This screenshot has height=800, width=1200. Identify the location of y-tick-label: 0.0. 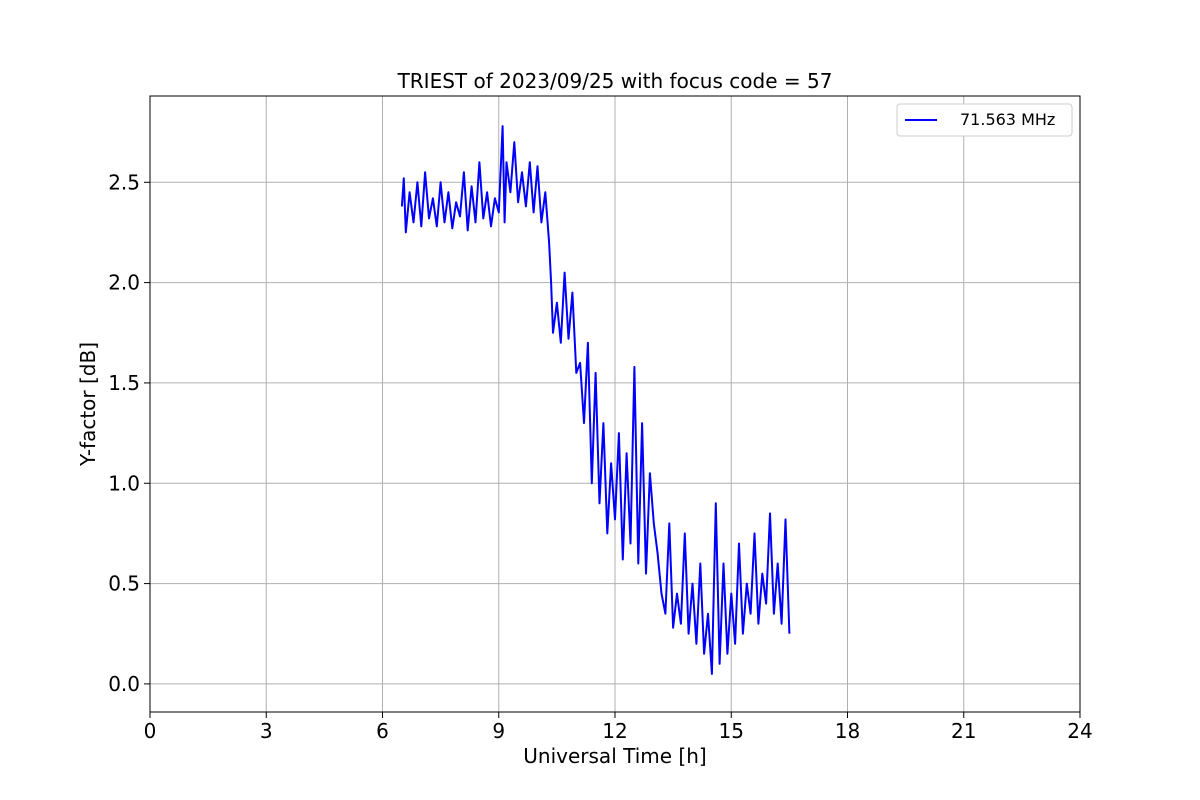
(124, 684).